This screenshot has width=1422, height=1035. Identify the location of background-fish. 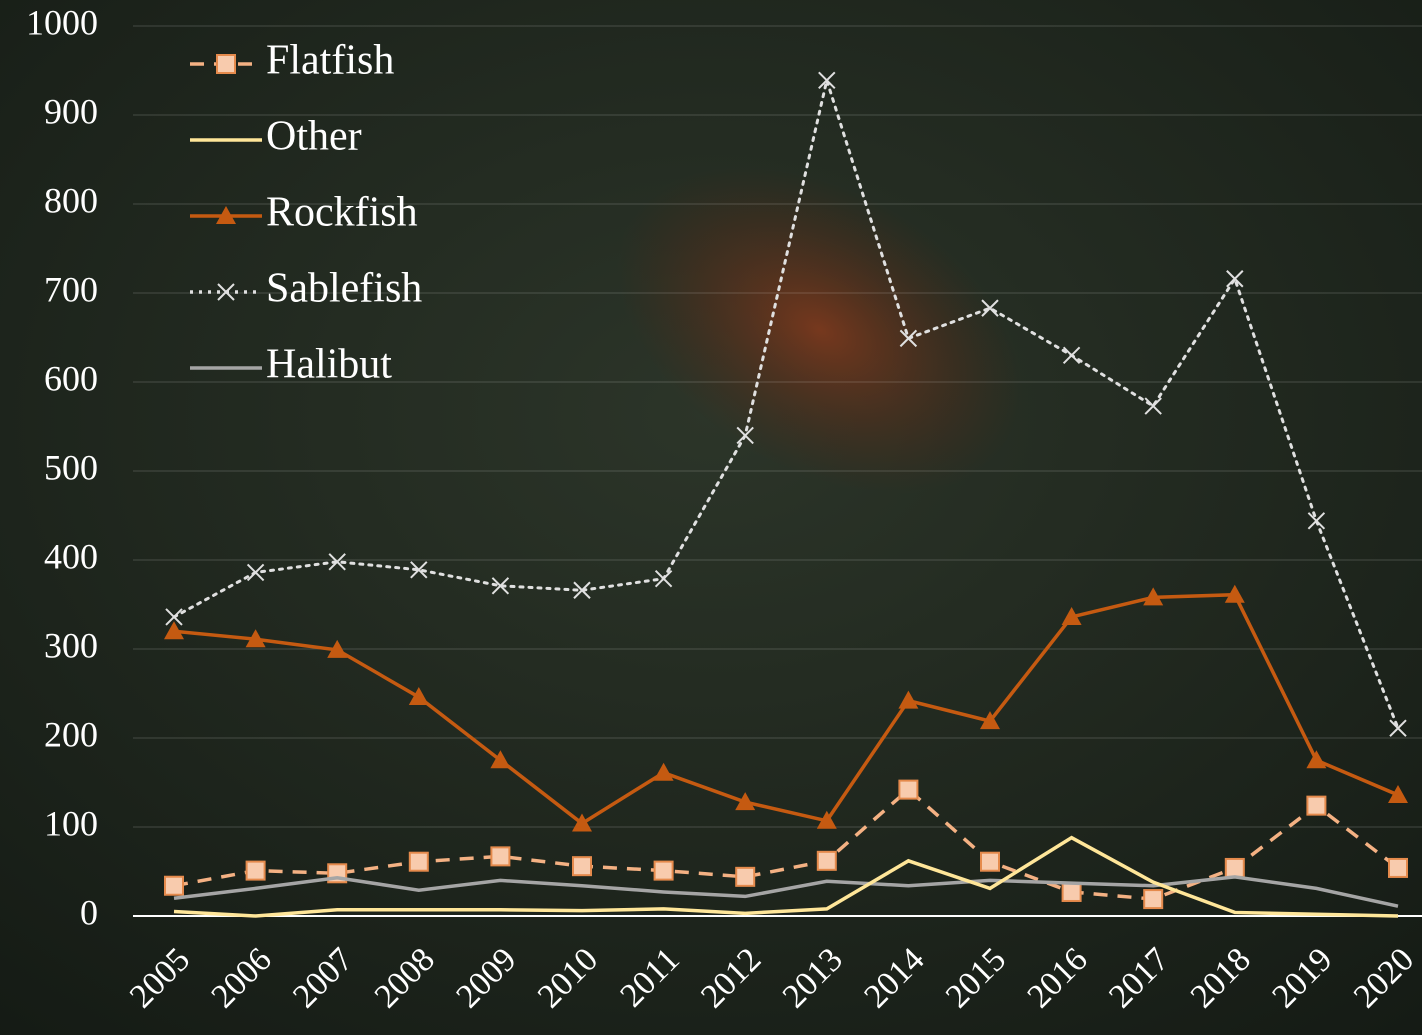
(820, 330).